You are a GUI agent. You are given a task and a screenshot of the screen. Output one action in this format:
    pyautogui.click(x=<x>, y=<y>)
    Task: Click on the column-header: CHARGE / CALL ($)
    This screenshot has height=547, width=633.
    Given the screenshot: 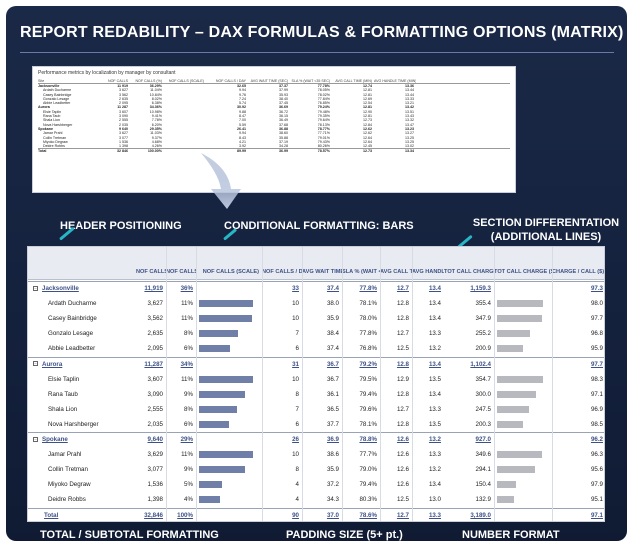 What is the action you would take?
    pyautogui.click(x=578, y=272)
    